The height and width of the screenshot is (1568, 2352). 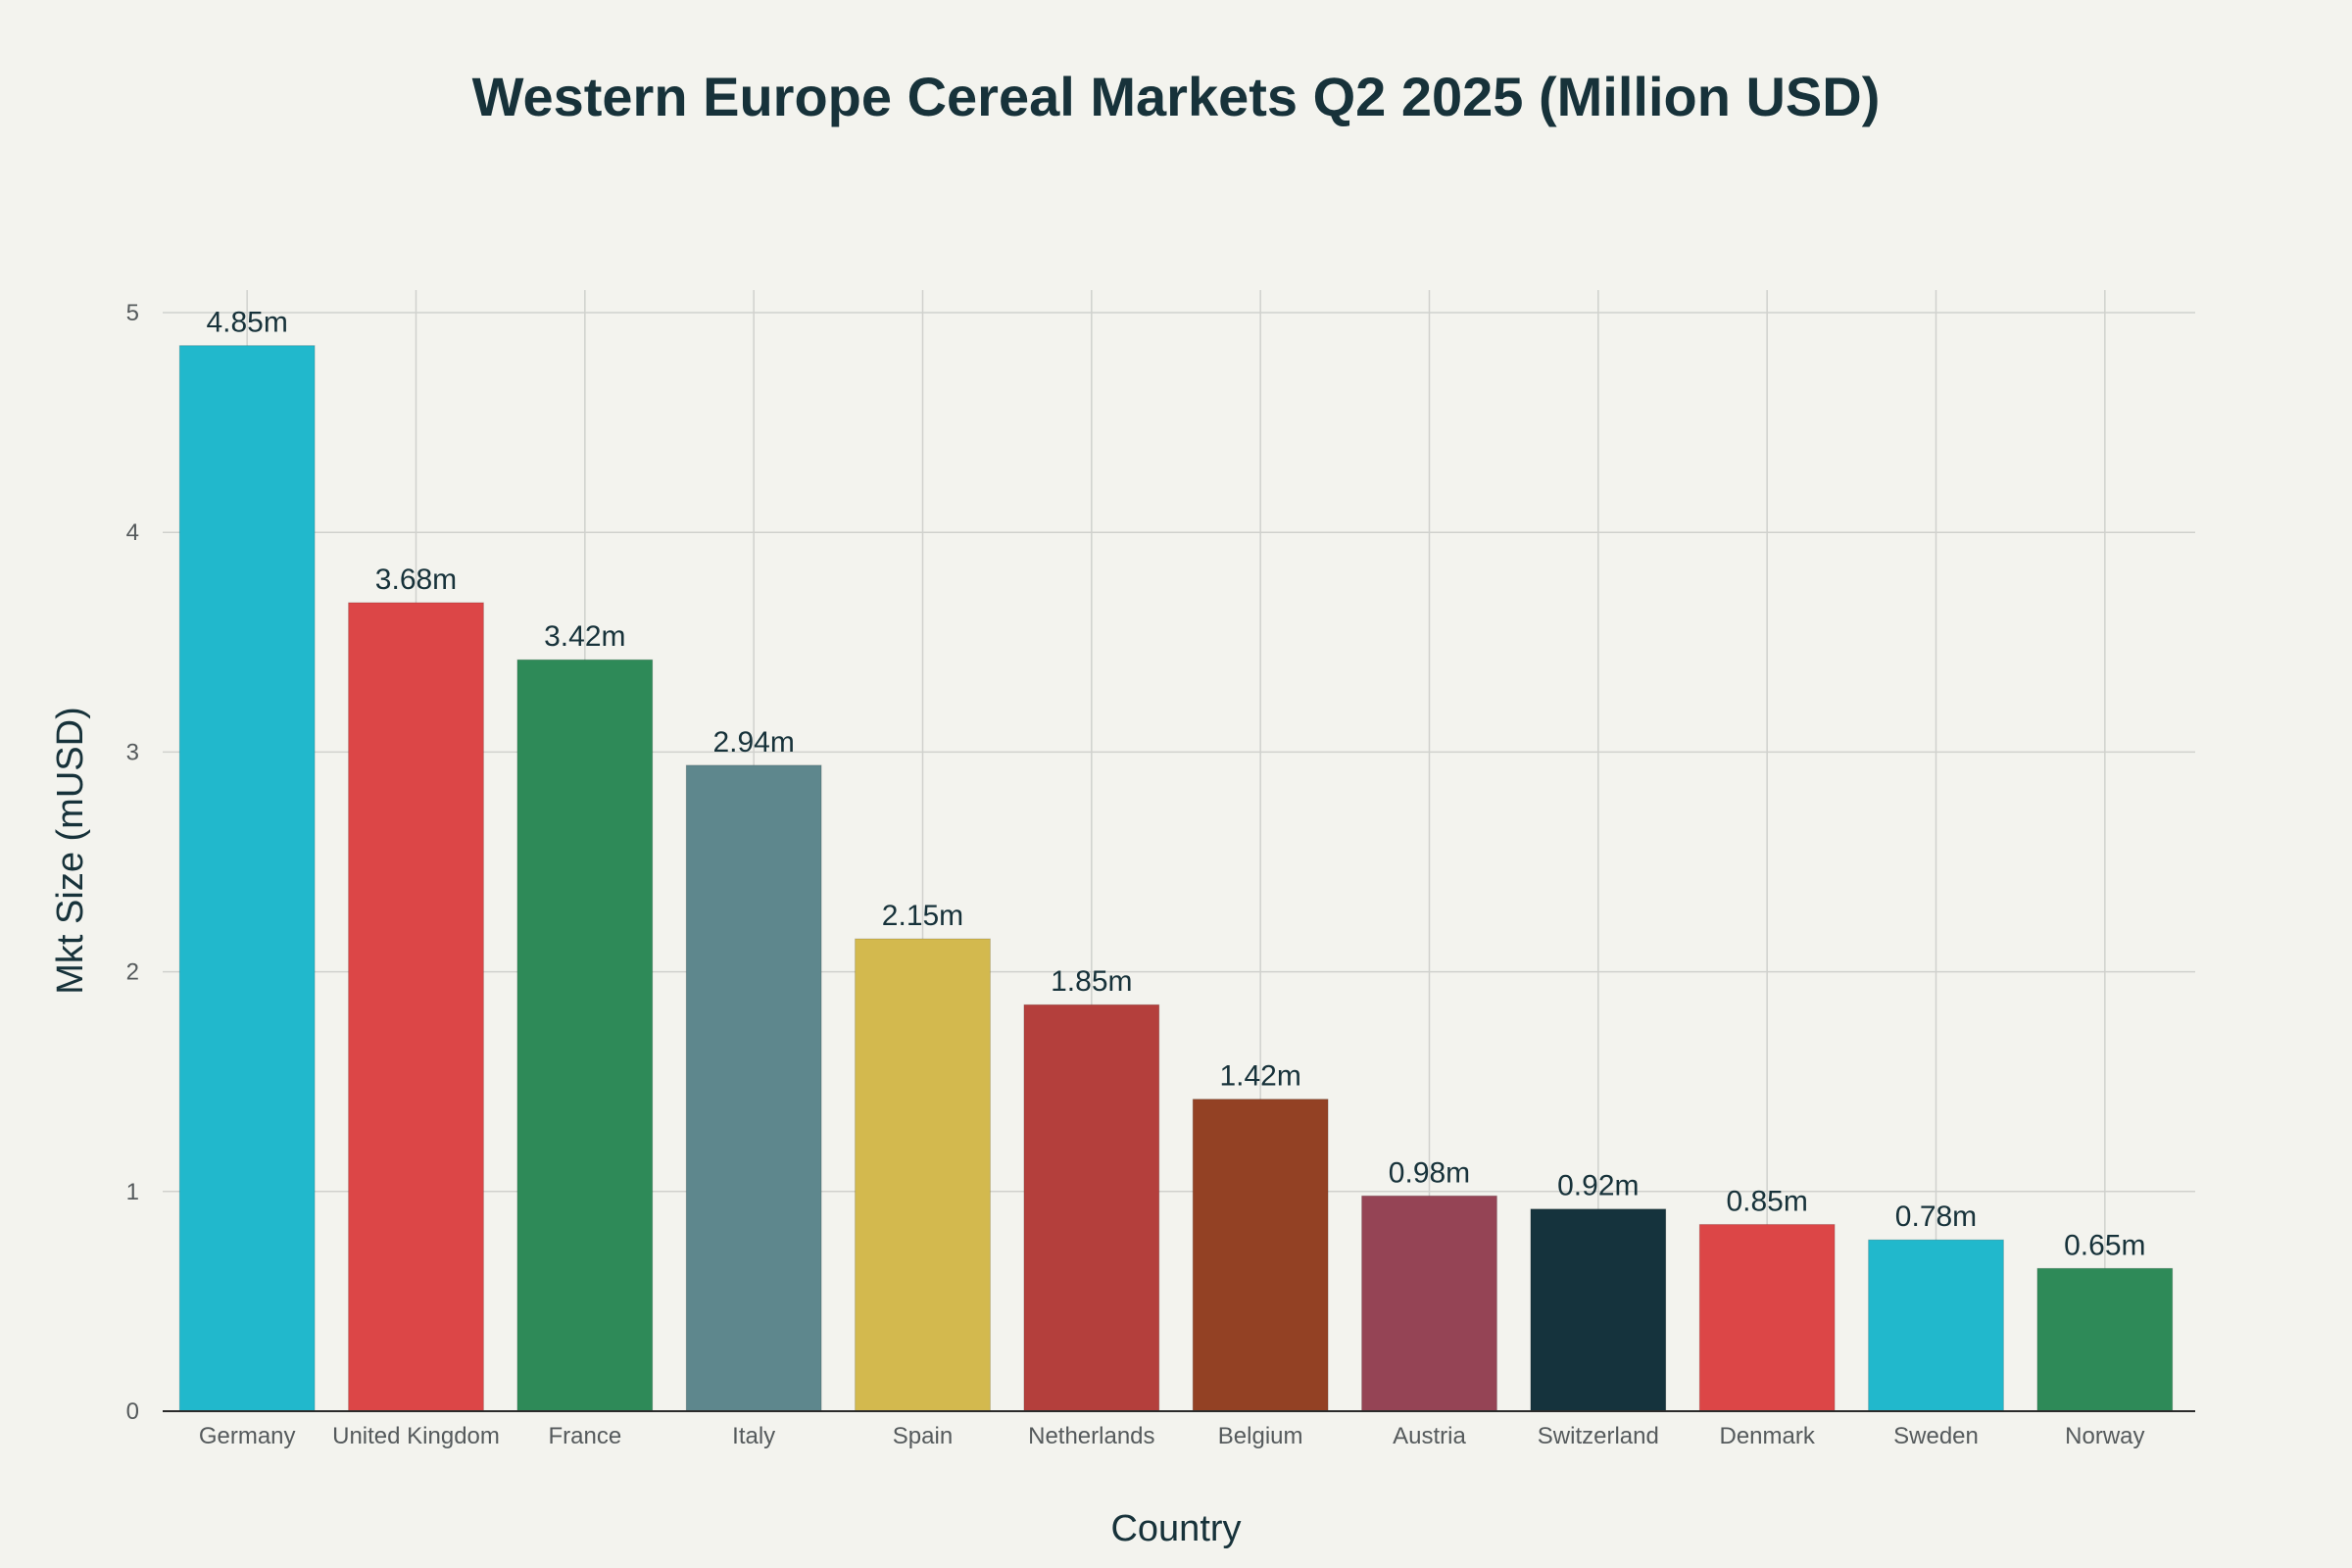 I want to click on bar-austria, so click(x=1429, y=1303).